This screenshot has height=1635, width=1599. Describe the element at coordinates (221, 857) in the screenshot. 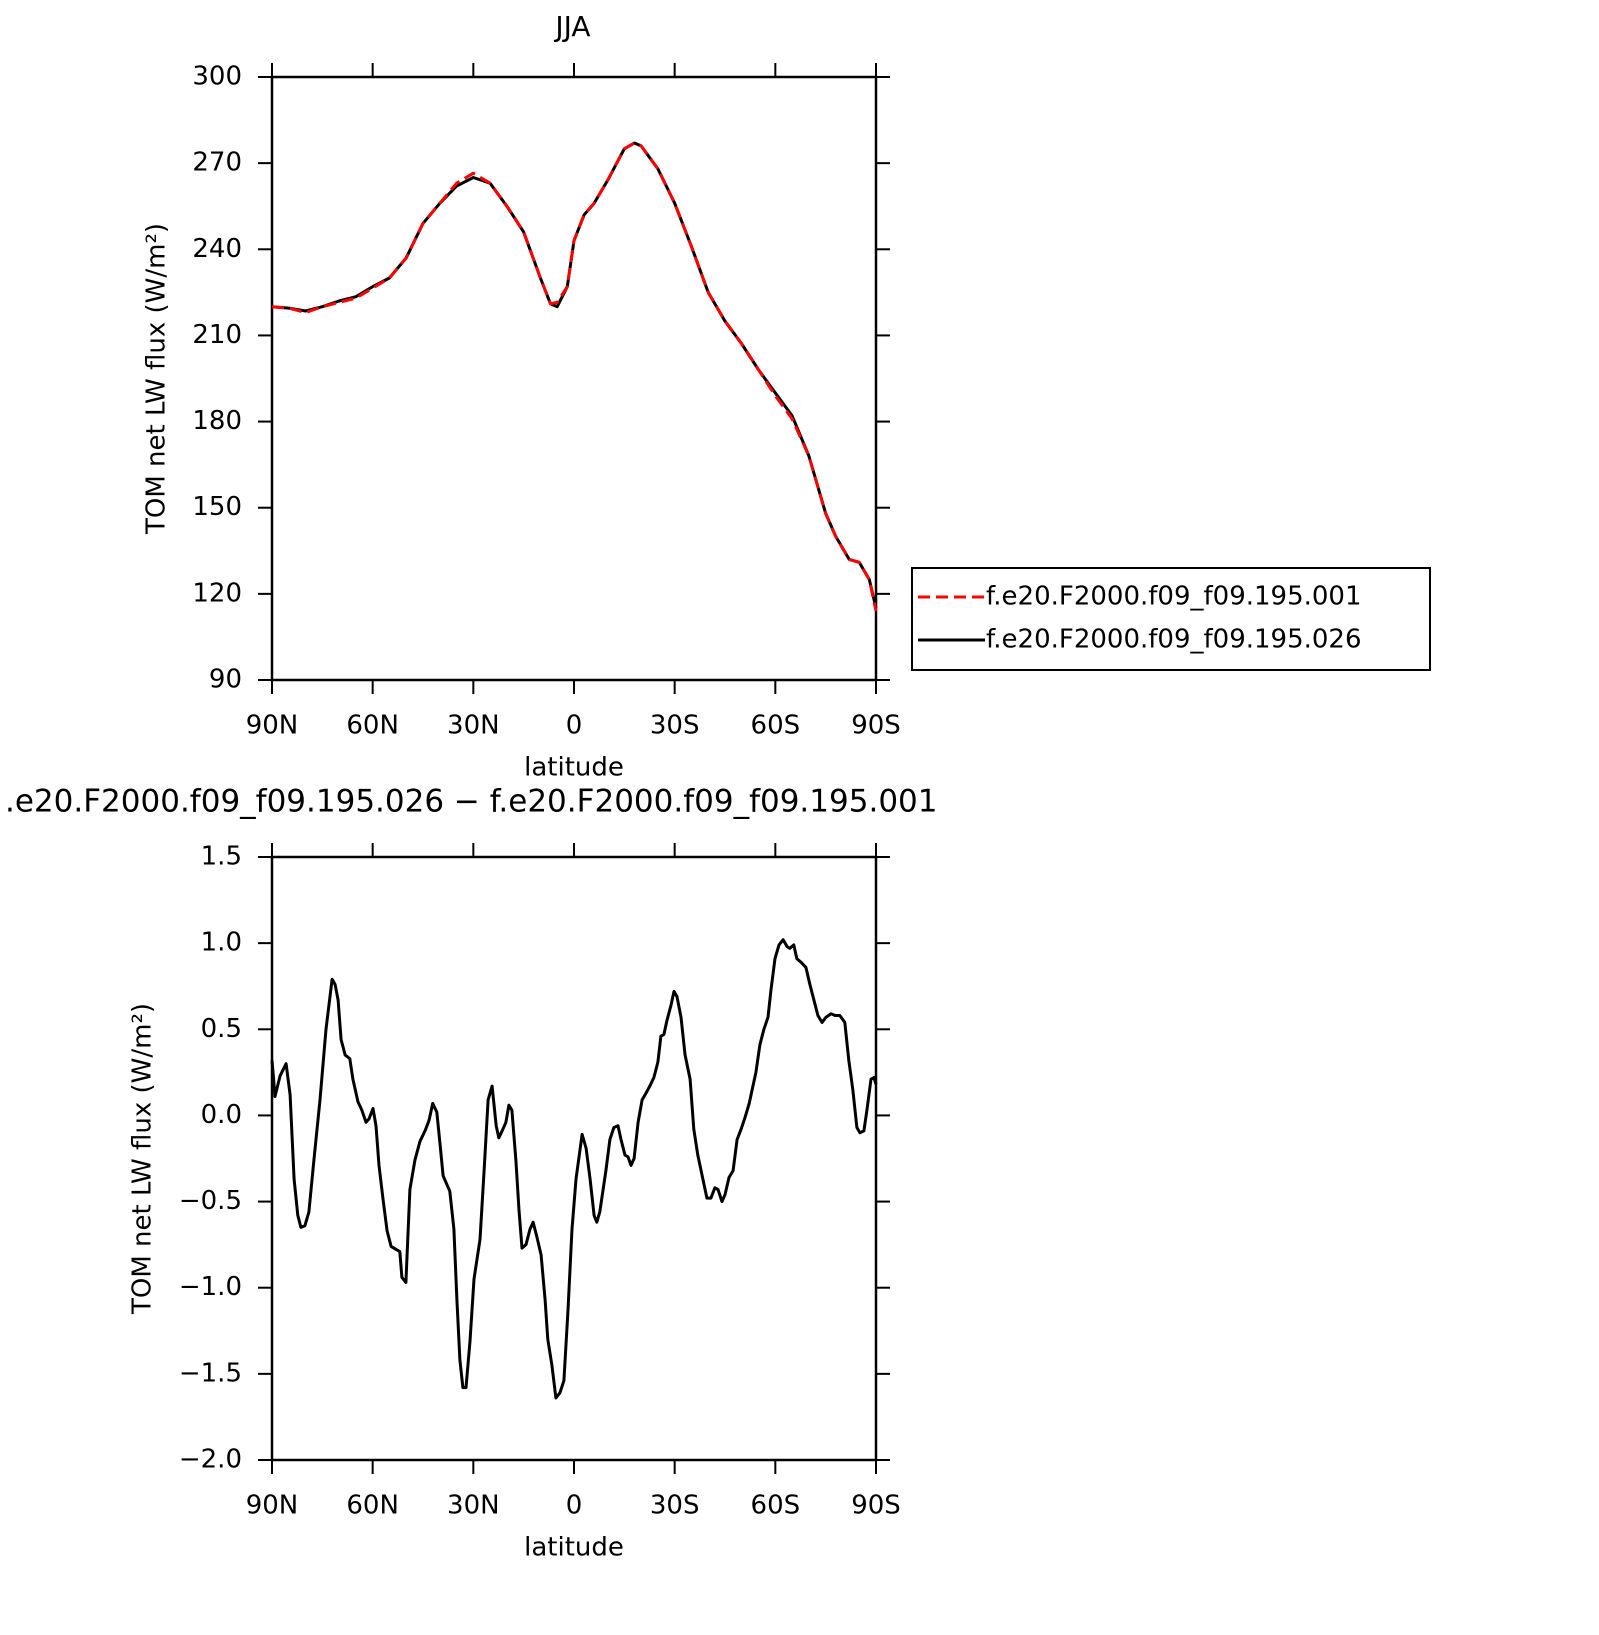

I see `y-tick-label: 1.5` at that location.